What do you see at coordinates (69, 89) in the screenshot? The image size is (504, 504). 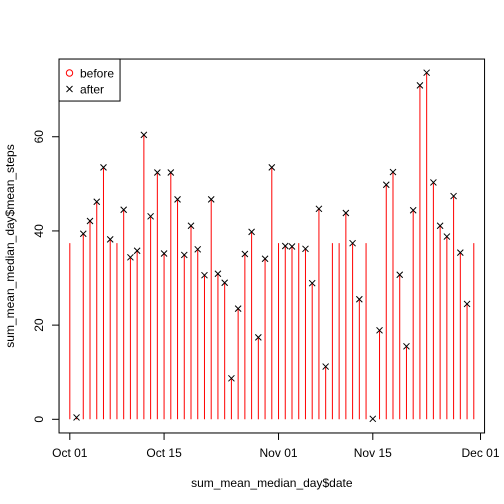 I see `legend-after-symbol` at bounding box center [69, 89].